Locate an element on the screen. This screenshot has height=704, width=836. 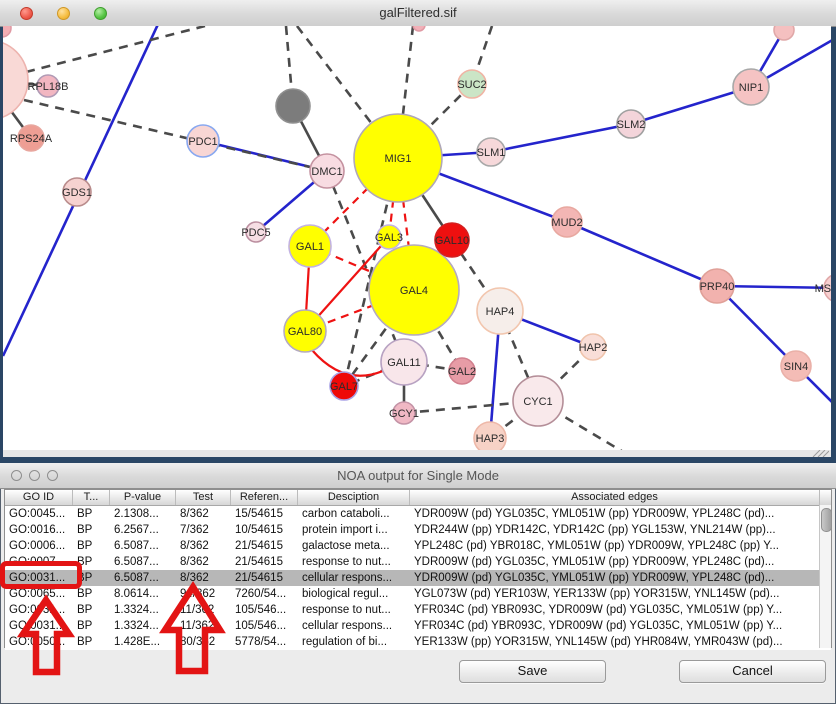
node-MSL1 is located at coordinates (827, 288).